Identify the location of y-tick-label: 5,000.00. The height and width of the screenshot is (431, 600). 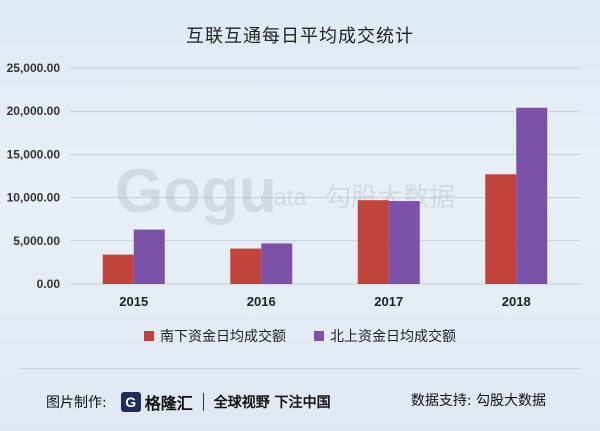
(36, 241).